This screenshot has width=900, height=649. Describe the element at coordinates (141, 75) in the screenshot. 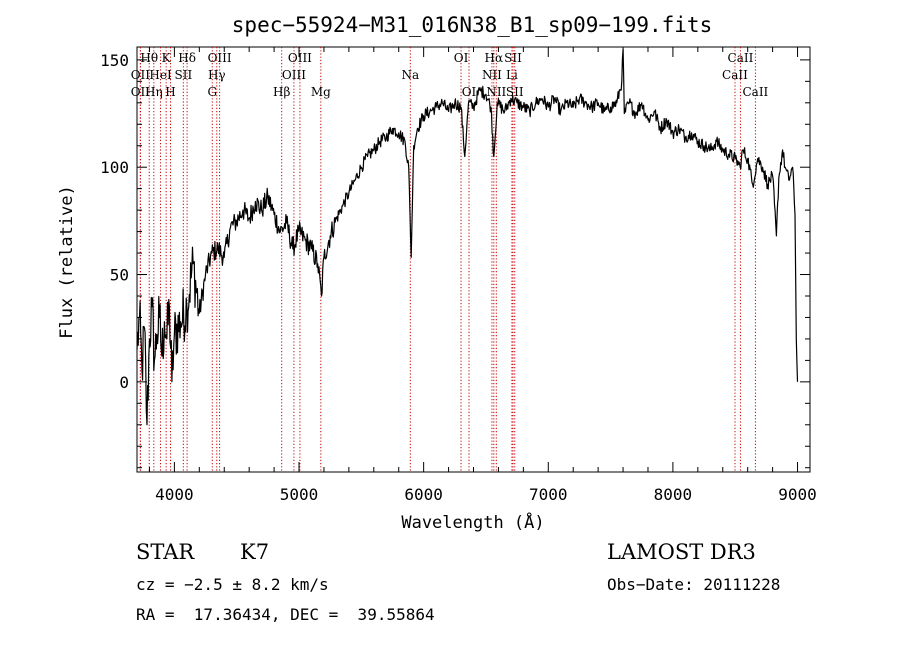

I see `line-marker-label-1: OII` at that location.